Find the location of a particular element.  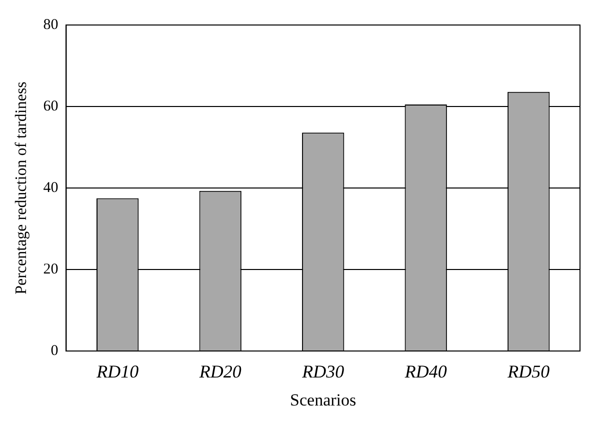

x-axis-title: Scenarios is located at coordinates (323, 400).